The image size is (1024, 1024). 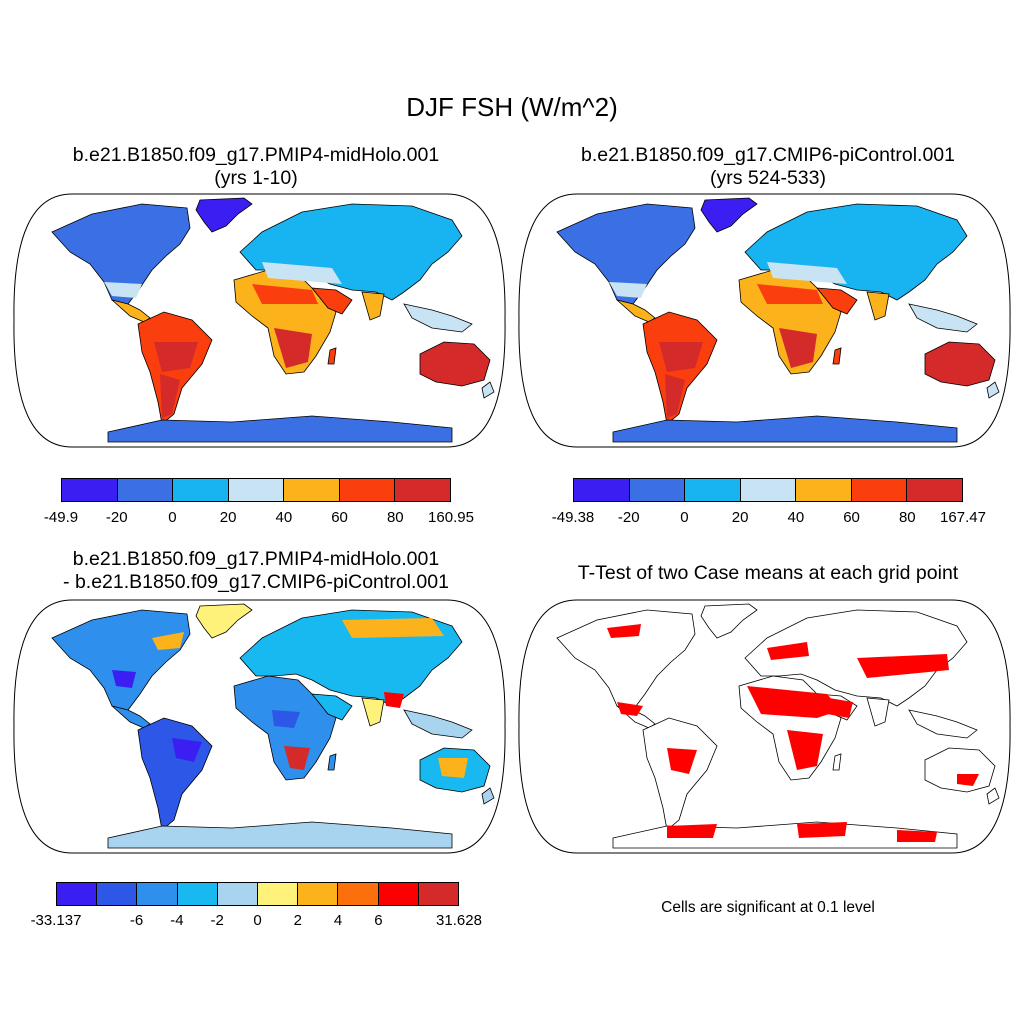 I want to click on colorbar-label: 31.628, so click(x=459, y=920).